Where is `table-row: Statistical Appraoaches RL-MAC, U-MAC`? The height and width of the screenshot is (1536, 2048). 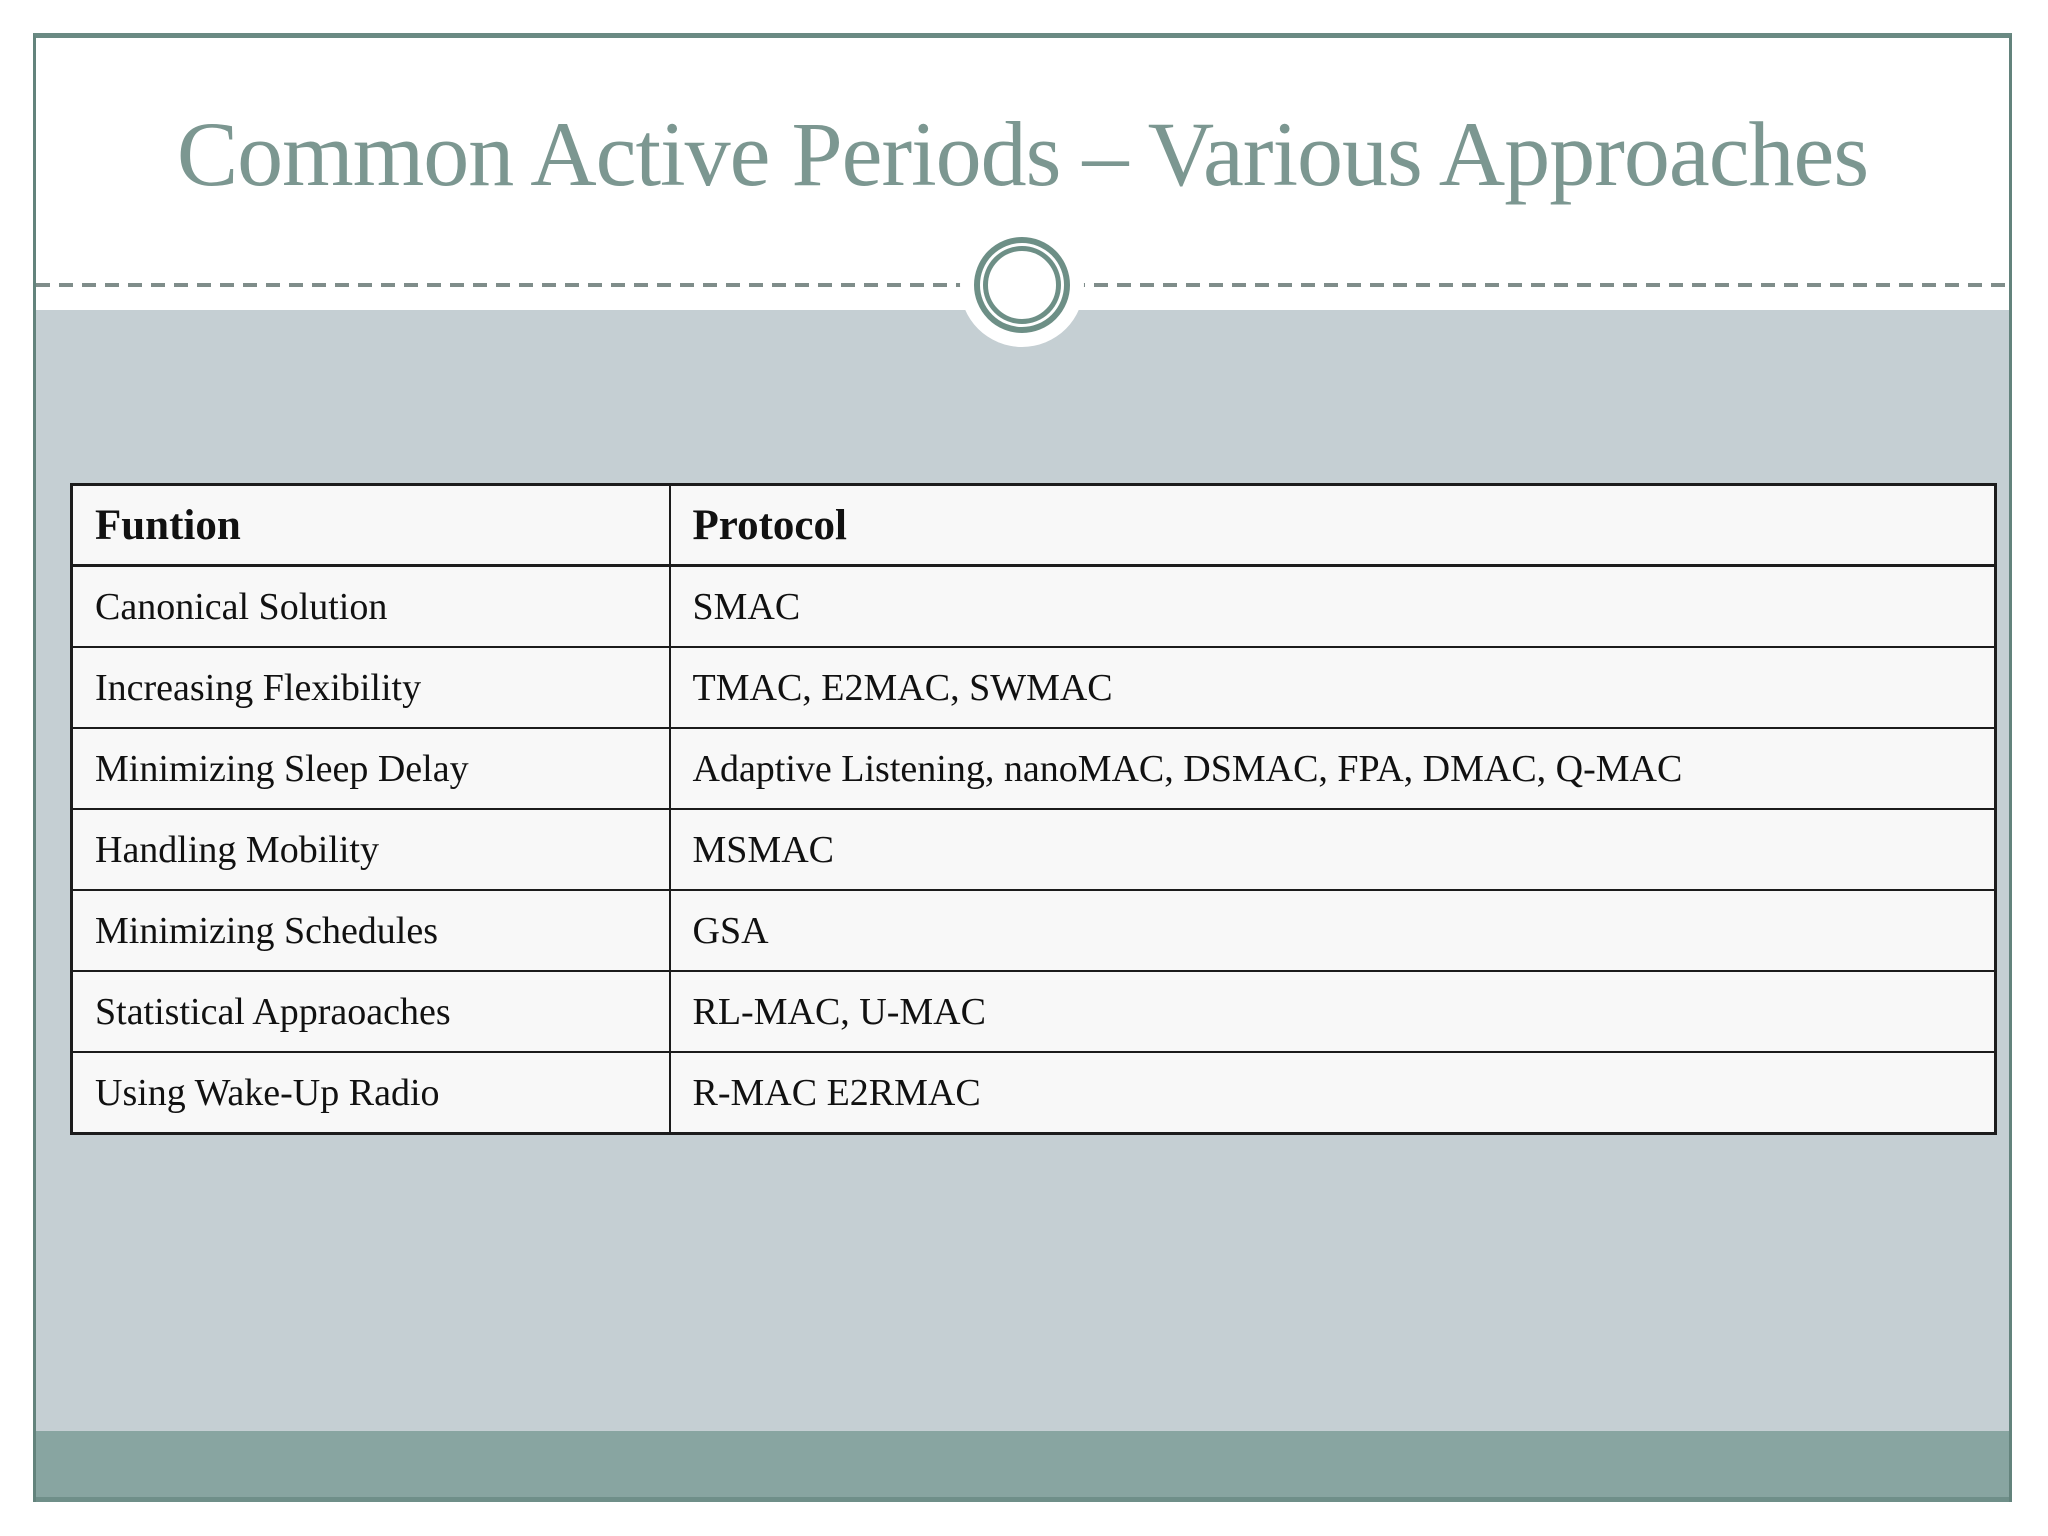 table-row: Statistical Appraoaches RL-MAC, U-MAC is located at coordinates (1033, 1011).